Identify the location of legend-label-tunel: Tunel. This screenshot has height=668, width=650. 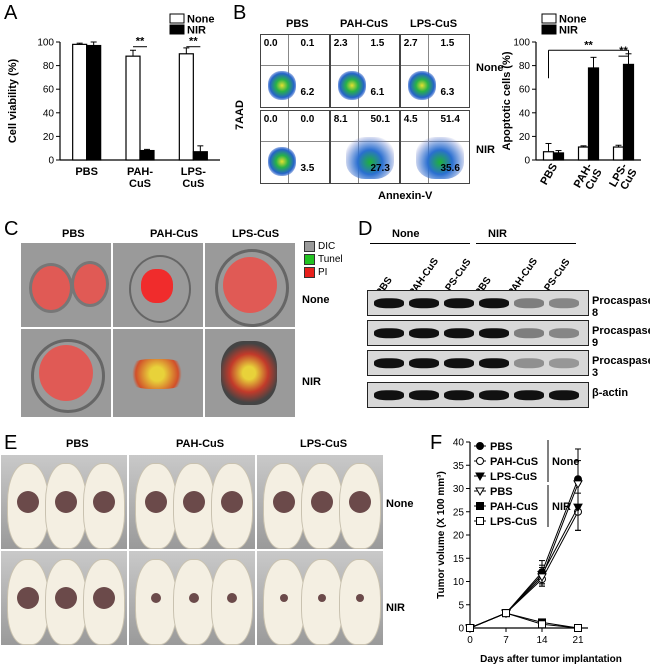
(330, 259).